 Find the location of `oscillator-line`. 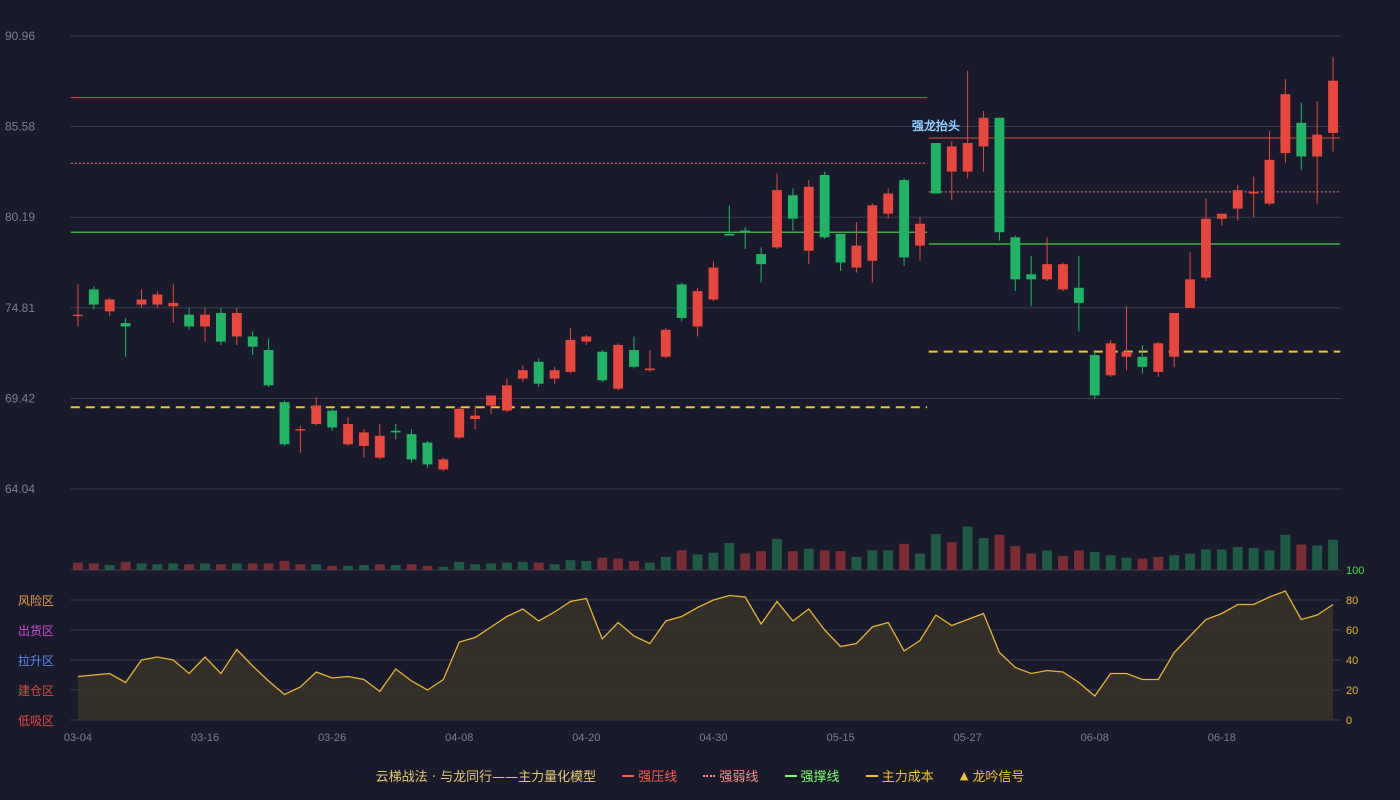

oscillator-line is located at coordinates (705, 643).